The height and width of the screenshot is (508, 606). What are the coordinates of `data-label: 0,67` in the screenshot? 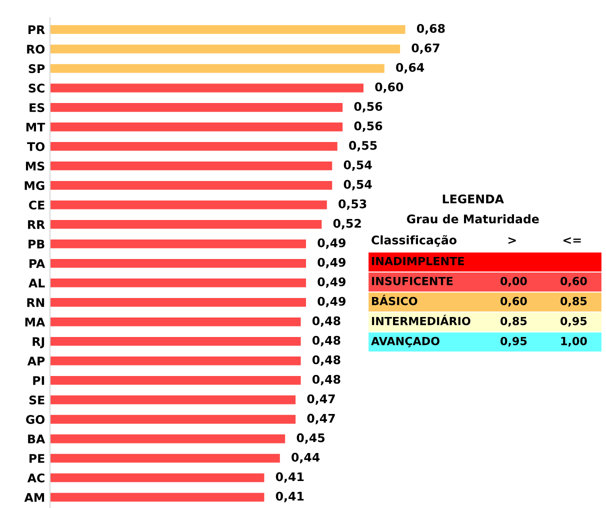 It's located at (426, 48).